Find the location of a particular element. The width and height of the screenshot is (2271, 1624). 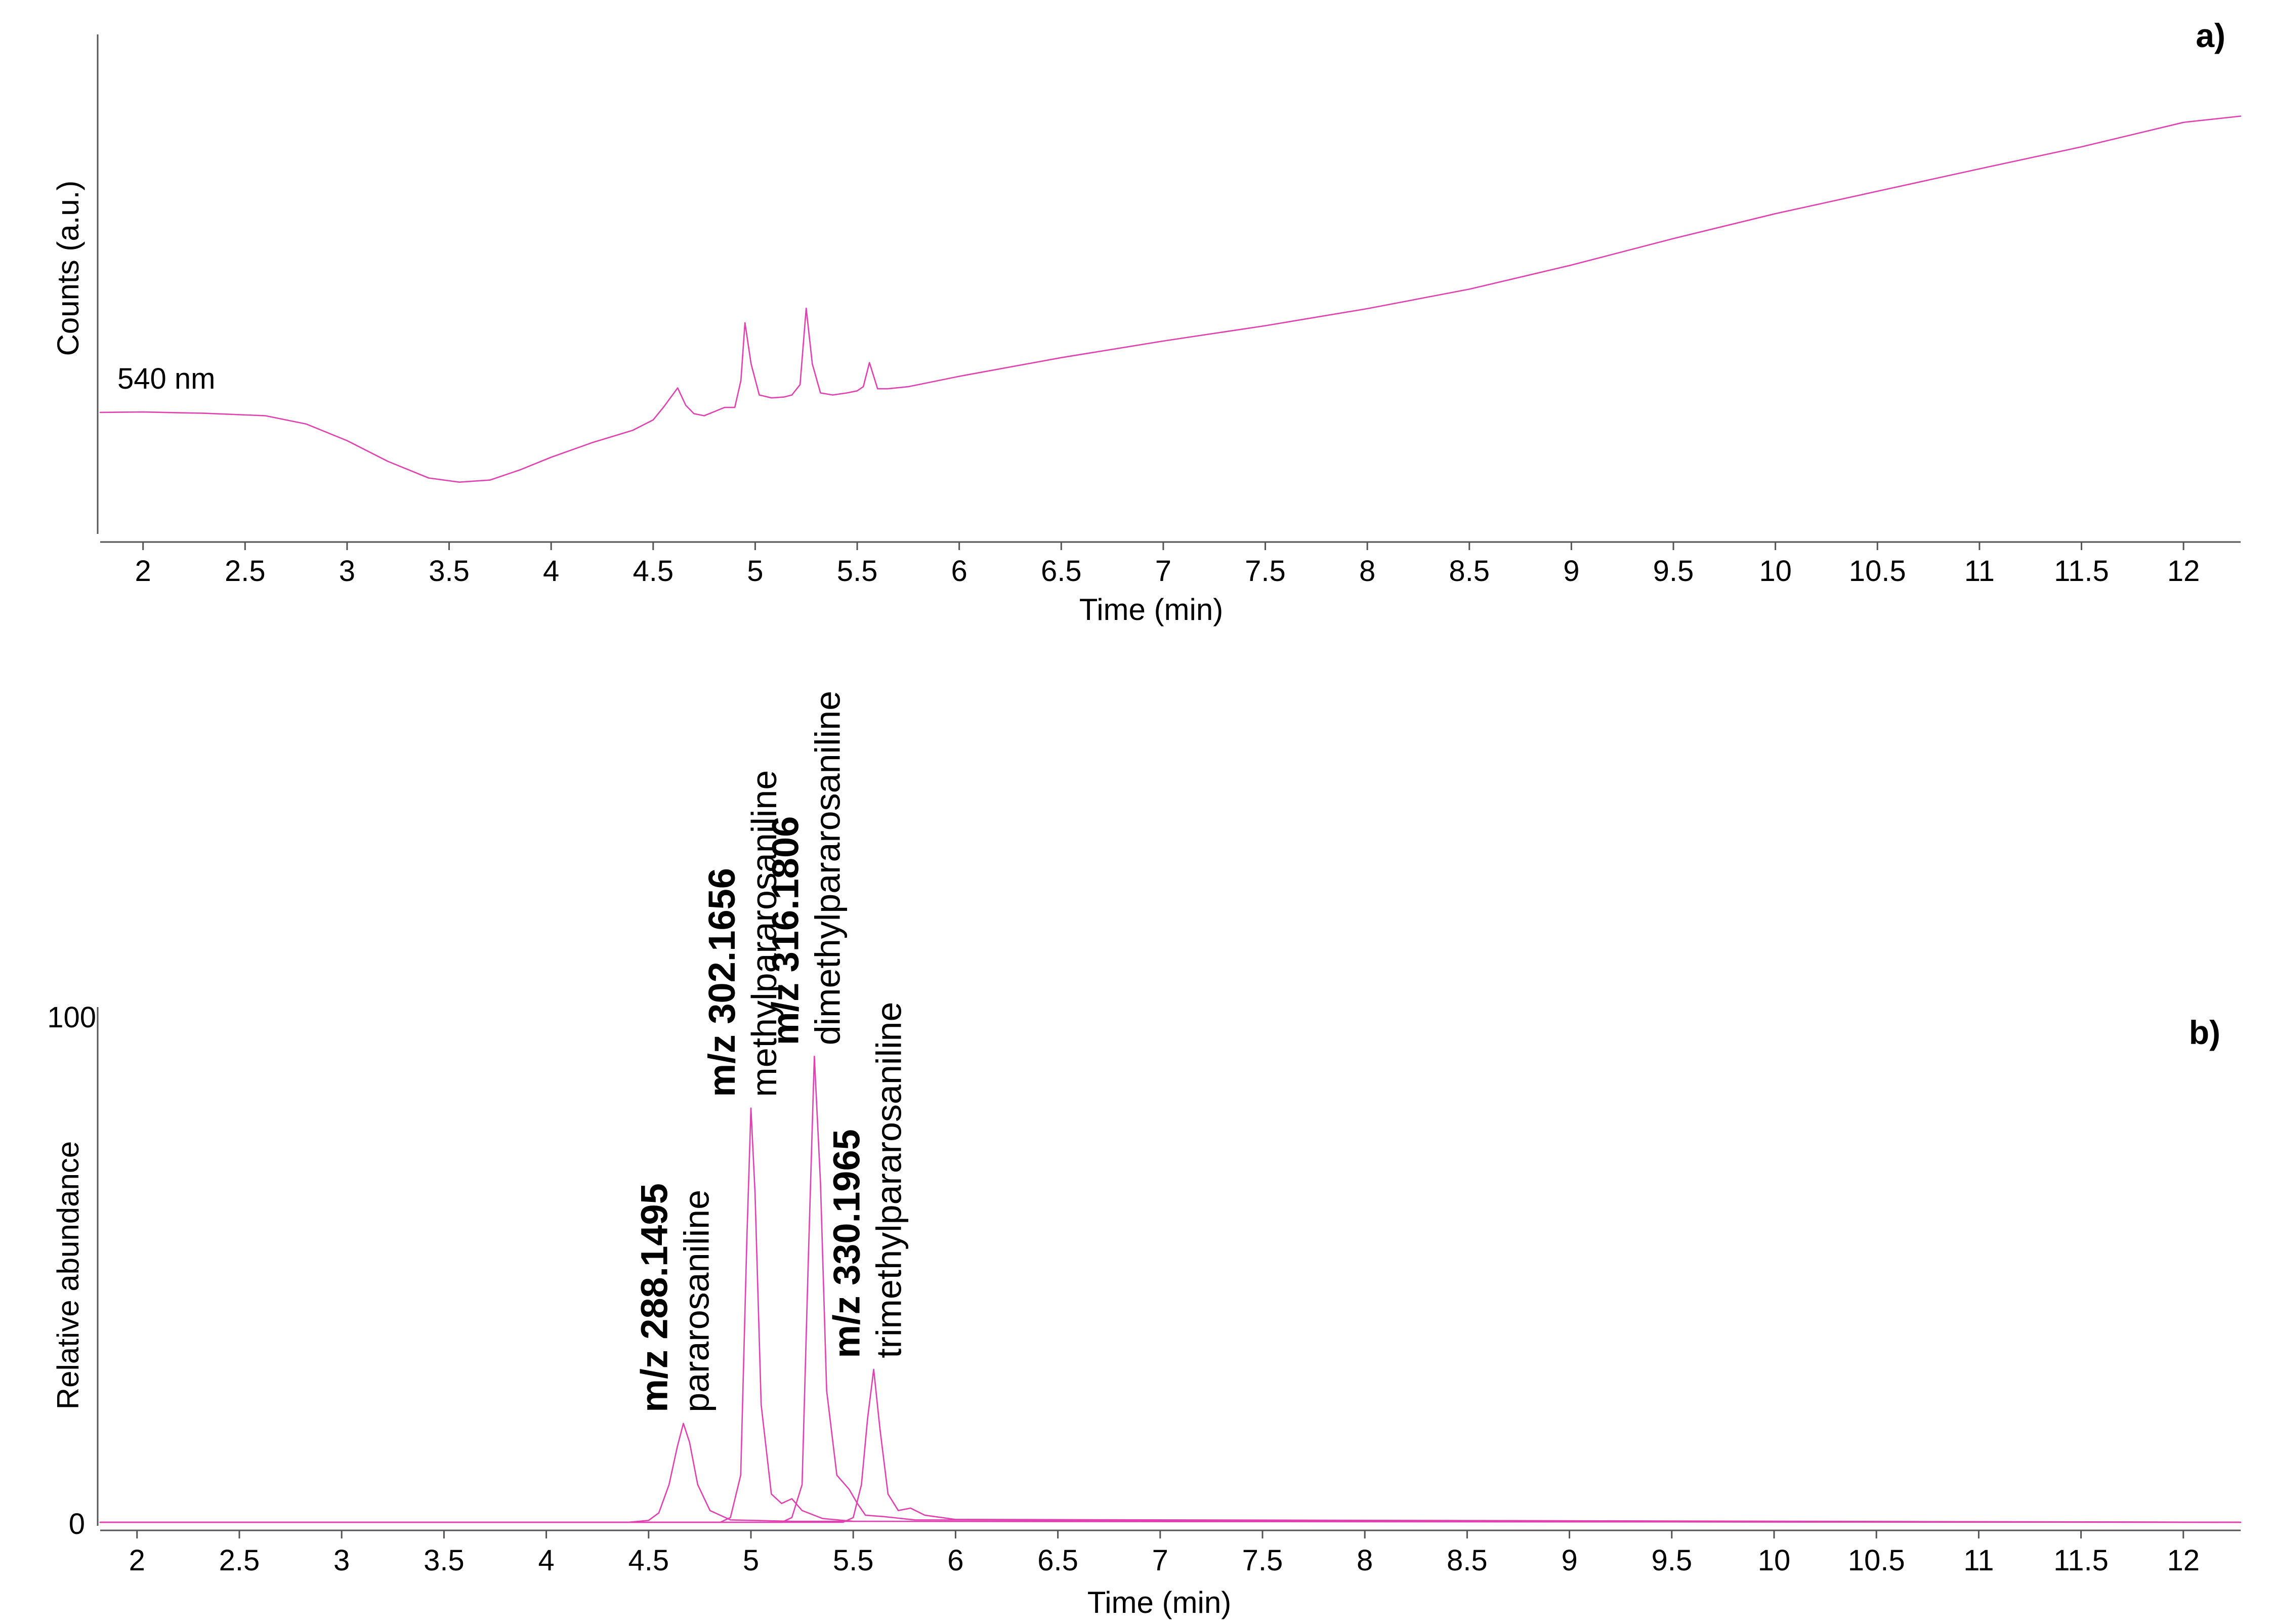

peak-compound-label: pararosaniline is located at coordinates (697, 1301).